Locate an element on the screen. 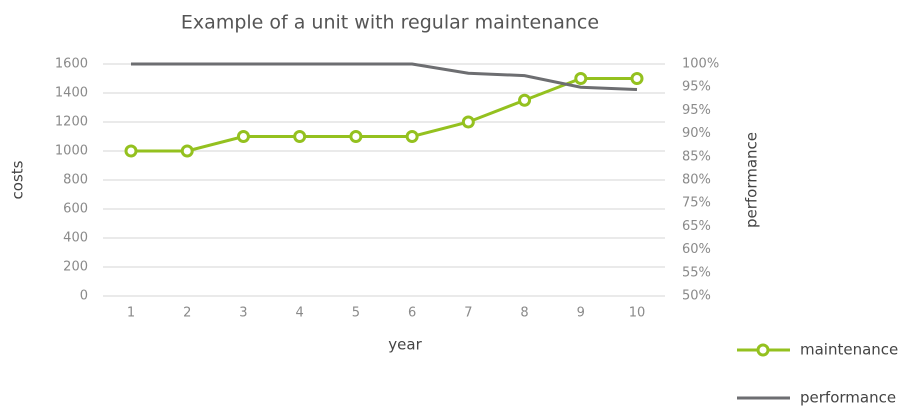 Image resolution: width=914 pixels, height=410 pixels. x-axis-label: year is located at coordinates (405, 345).